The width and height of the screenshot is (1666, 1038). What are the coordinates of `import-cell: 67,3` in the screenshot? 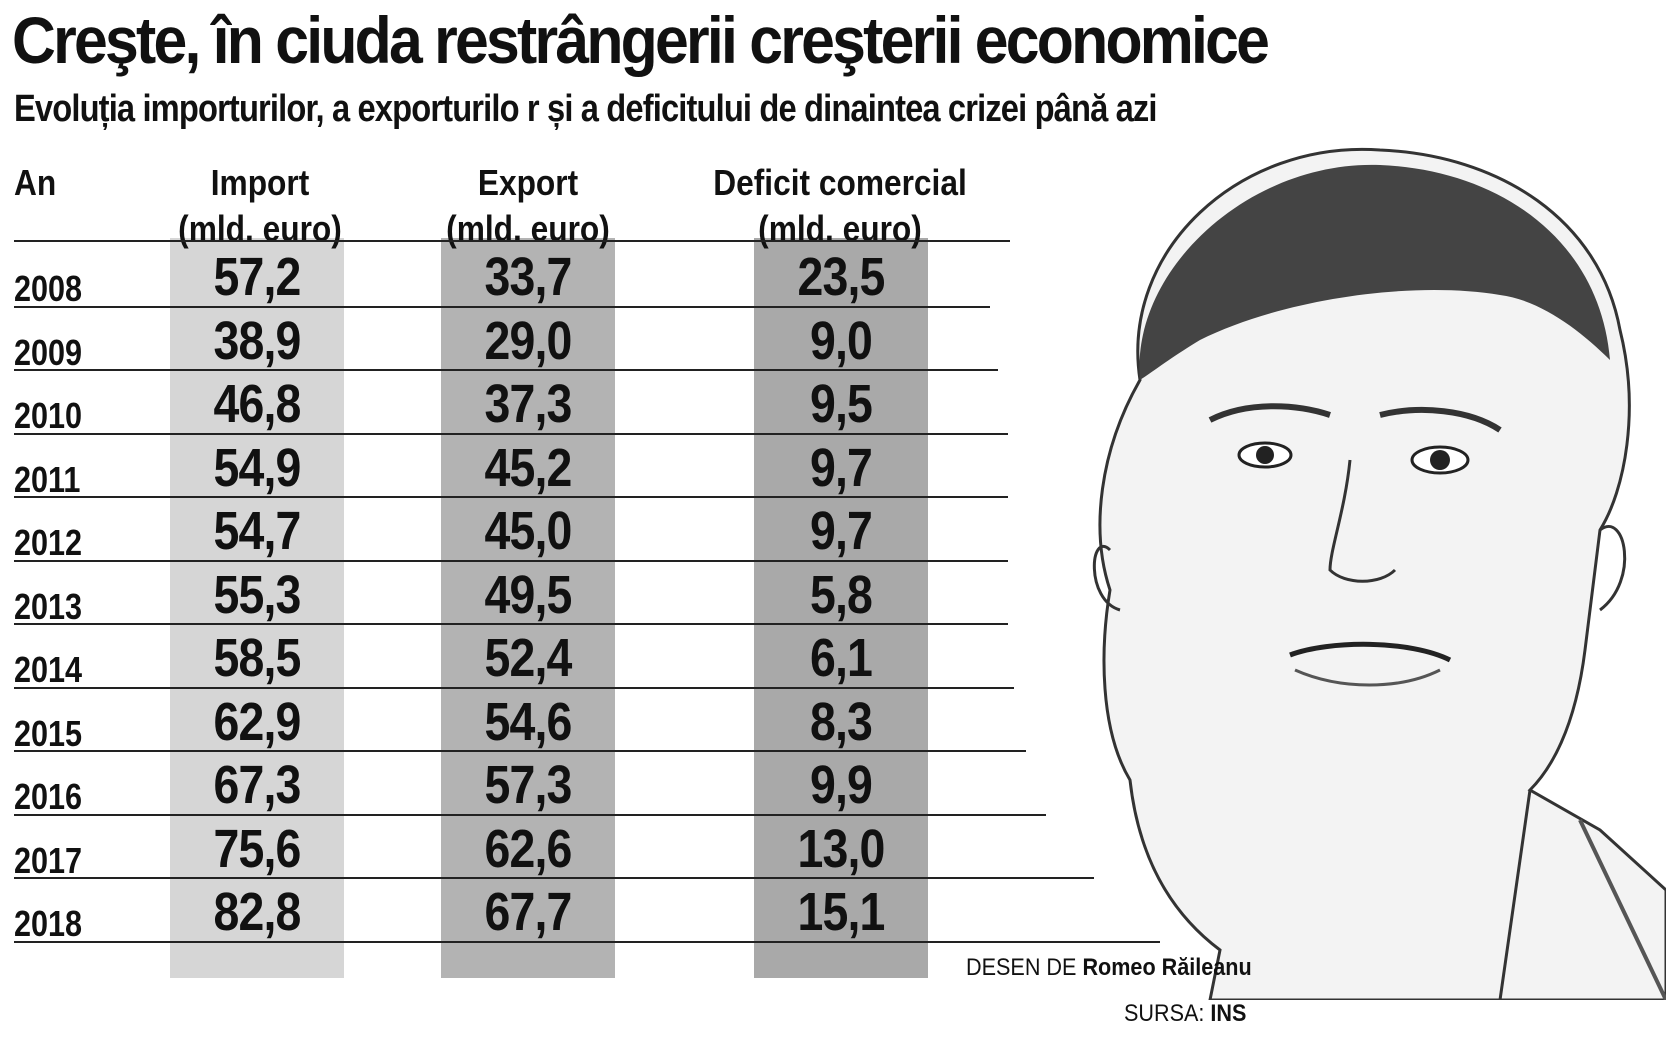 It's located at (257, 785).